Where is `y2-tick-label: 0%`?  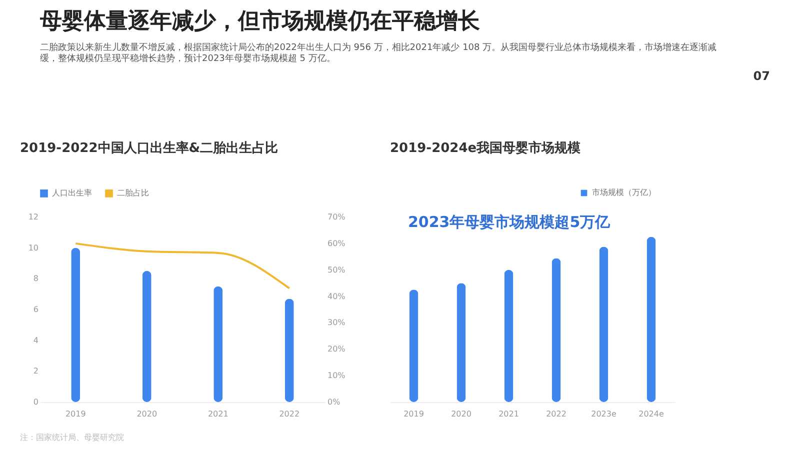
y2-tick-label: 0% is located at coordinates (334, 402).